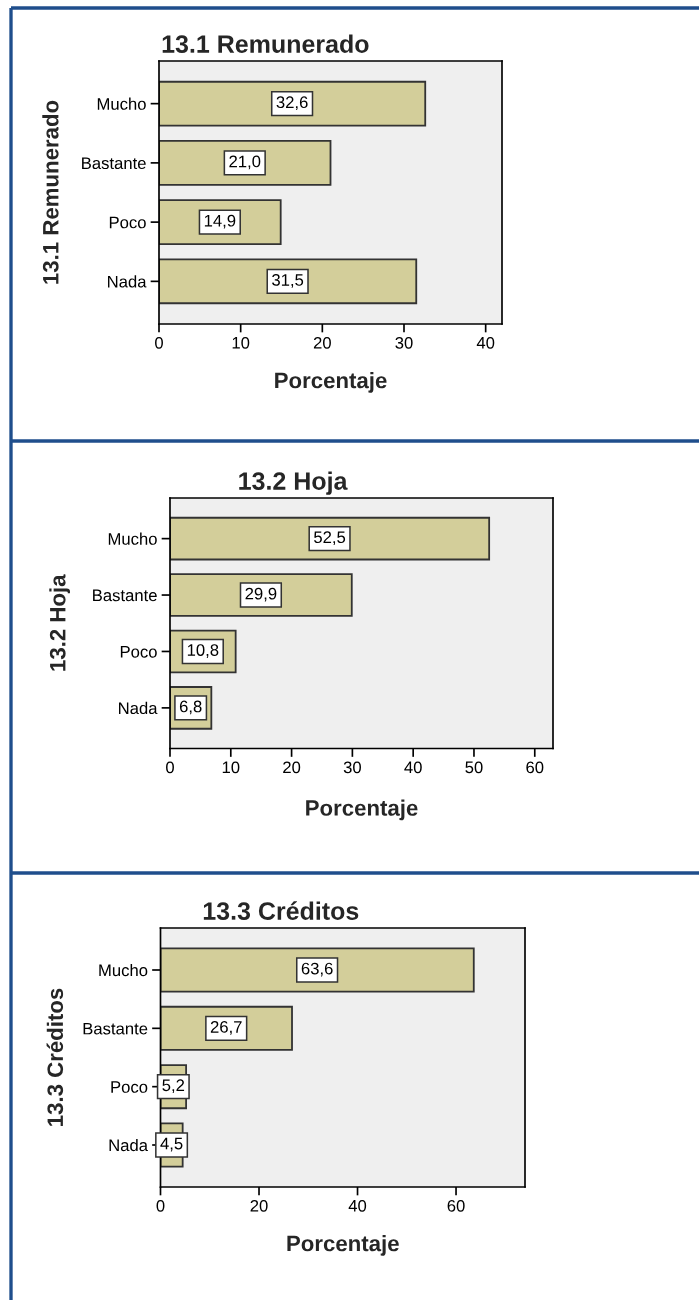 The height and width of the screenshot is (1300, 699). I want to click on data-label: 52,5, so click(330, 538).